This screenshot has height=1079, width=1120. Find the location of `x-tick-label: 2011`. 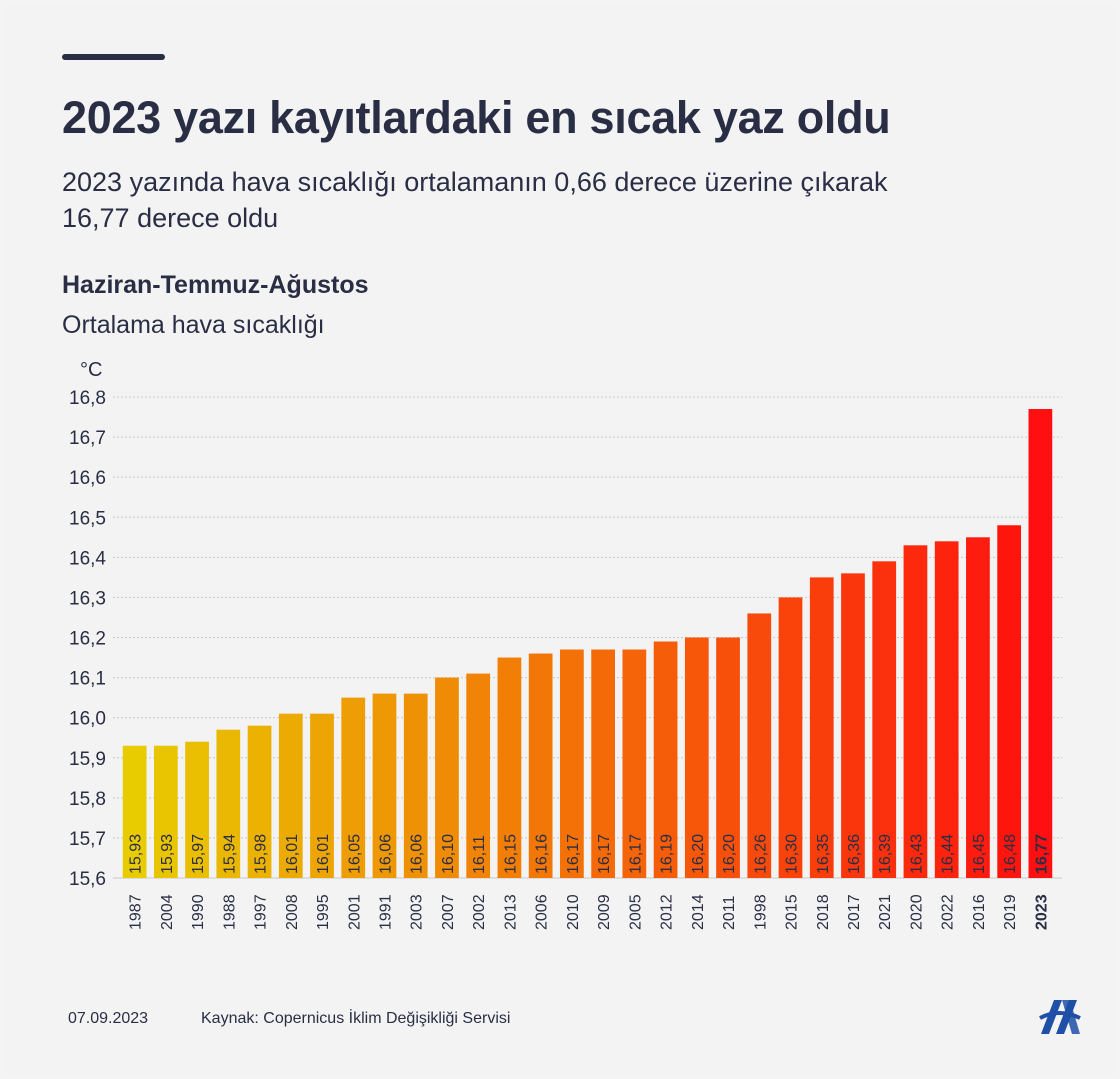

x-tick-label: 2011 is located at coordinates (729, 912).